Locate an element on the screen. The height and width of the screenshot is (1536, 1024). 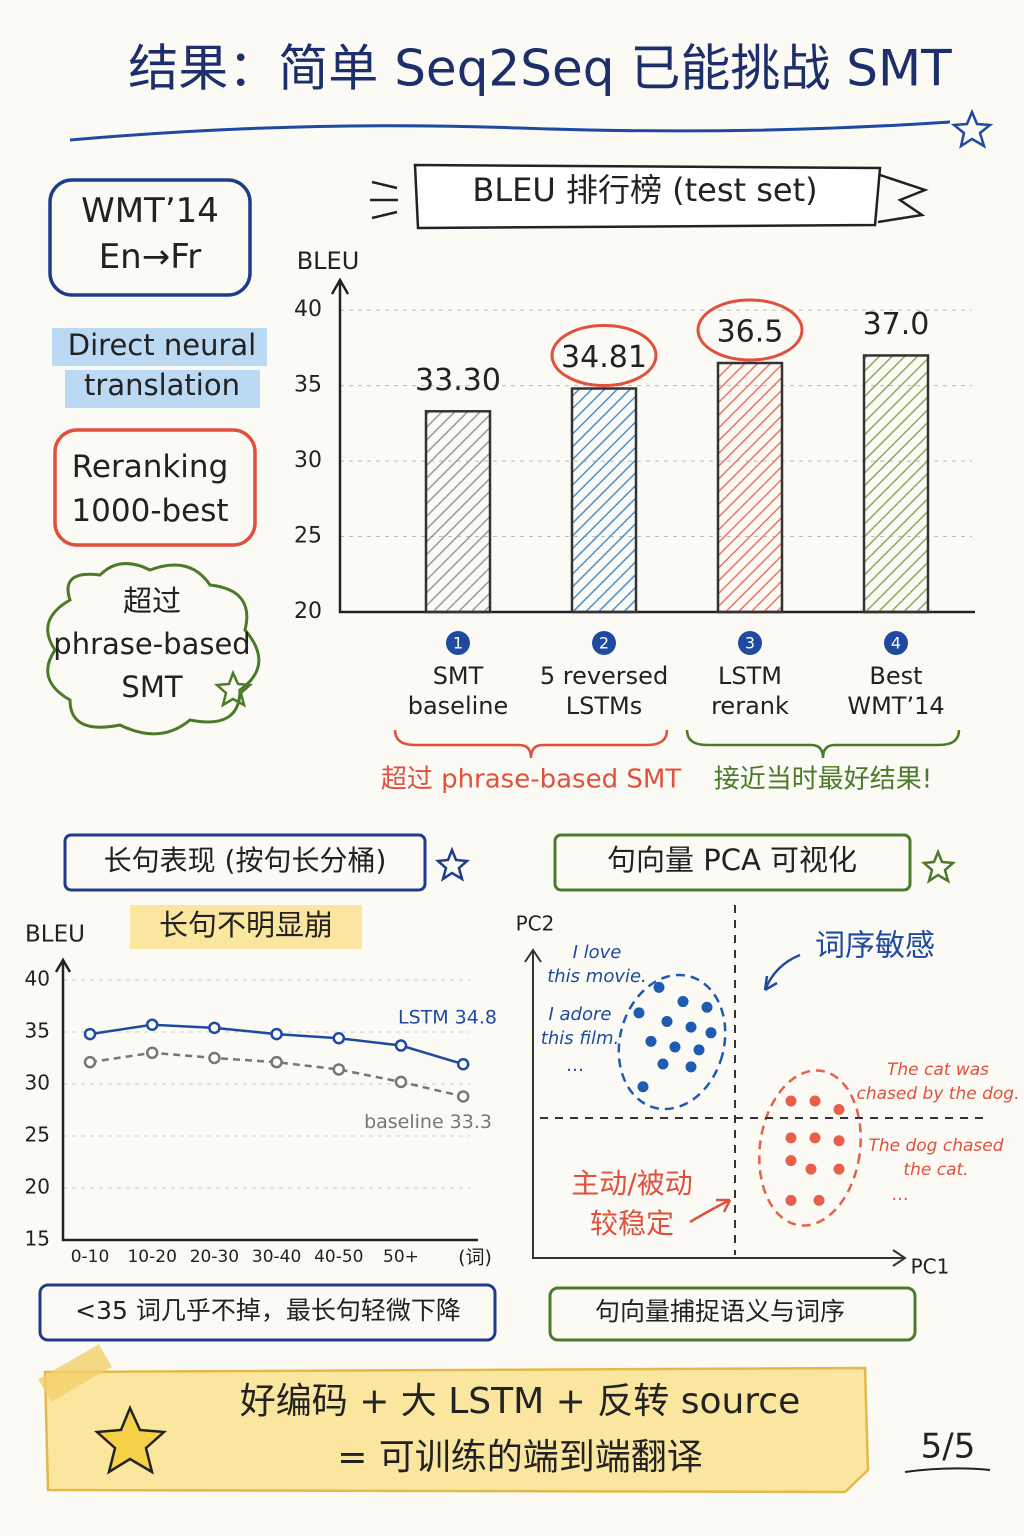
title-underline is located at coordinates (510, 131).